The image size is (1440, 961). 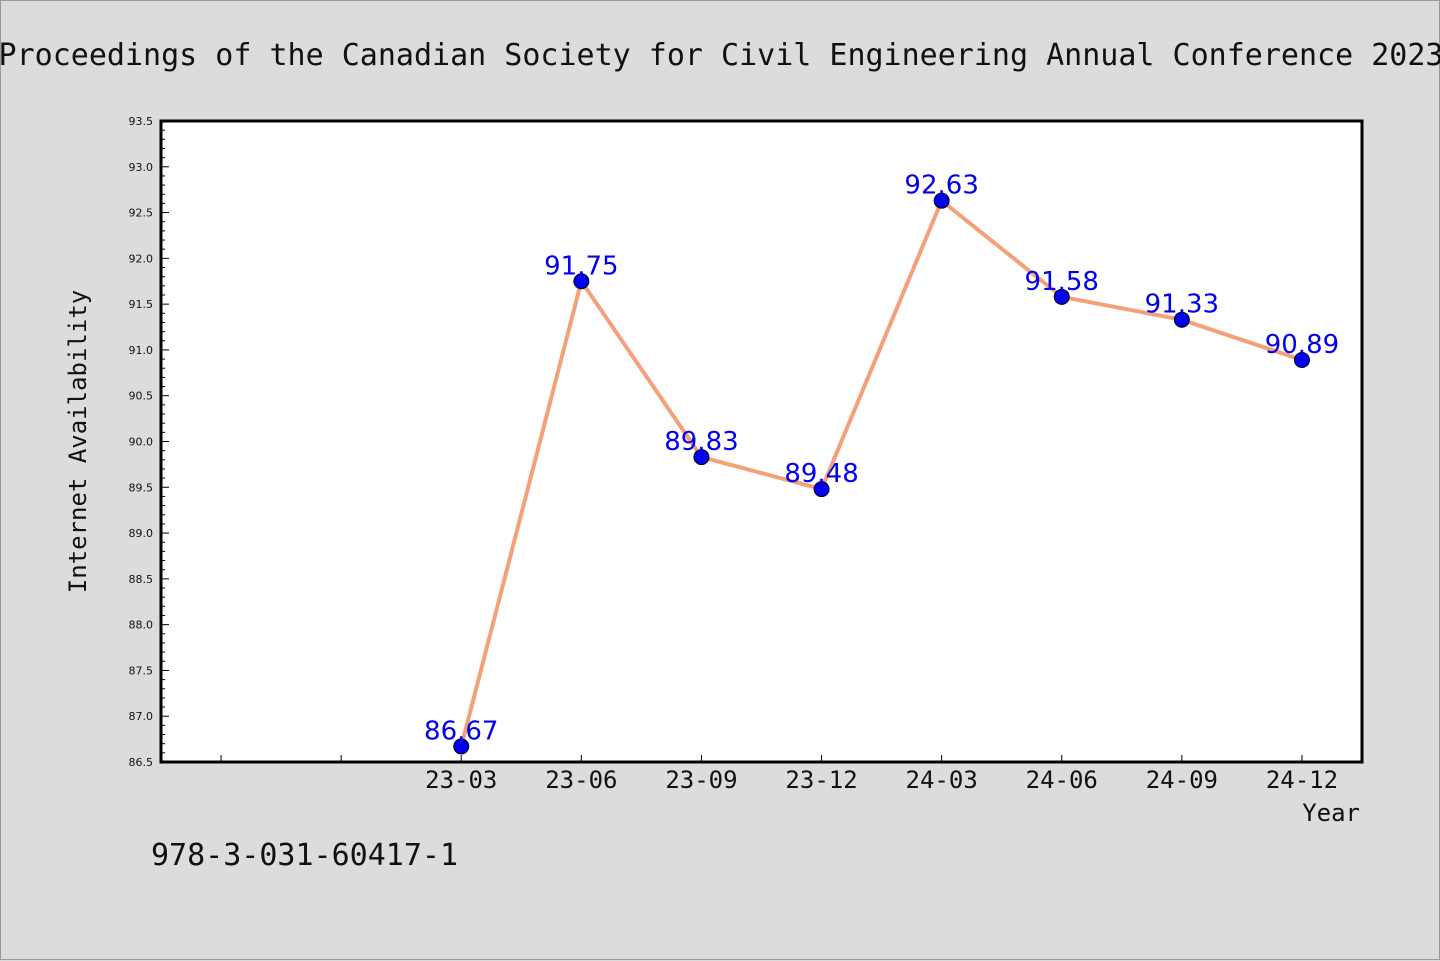 What do you see at coordinates (141, 213) in the screenshot?
I see `y-tick-label: 92.5` at bounding box center [141, 213].